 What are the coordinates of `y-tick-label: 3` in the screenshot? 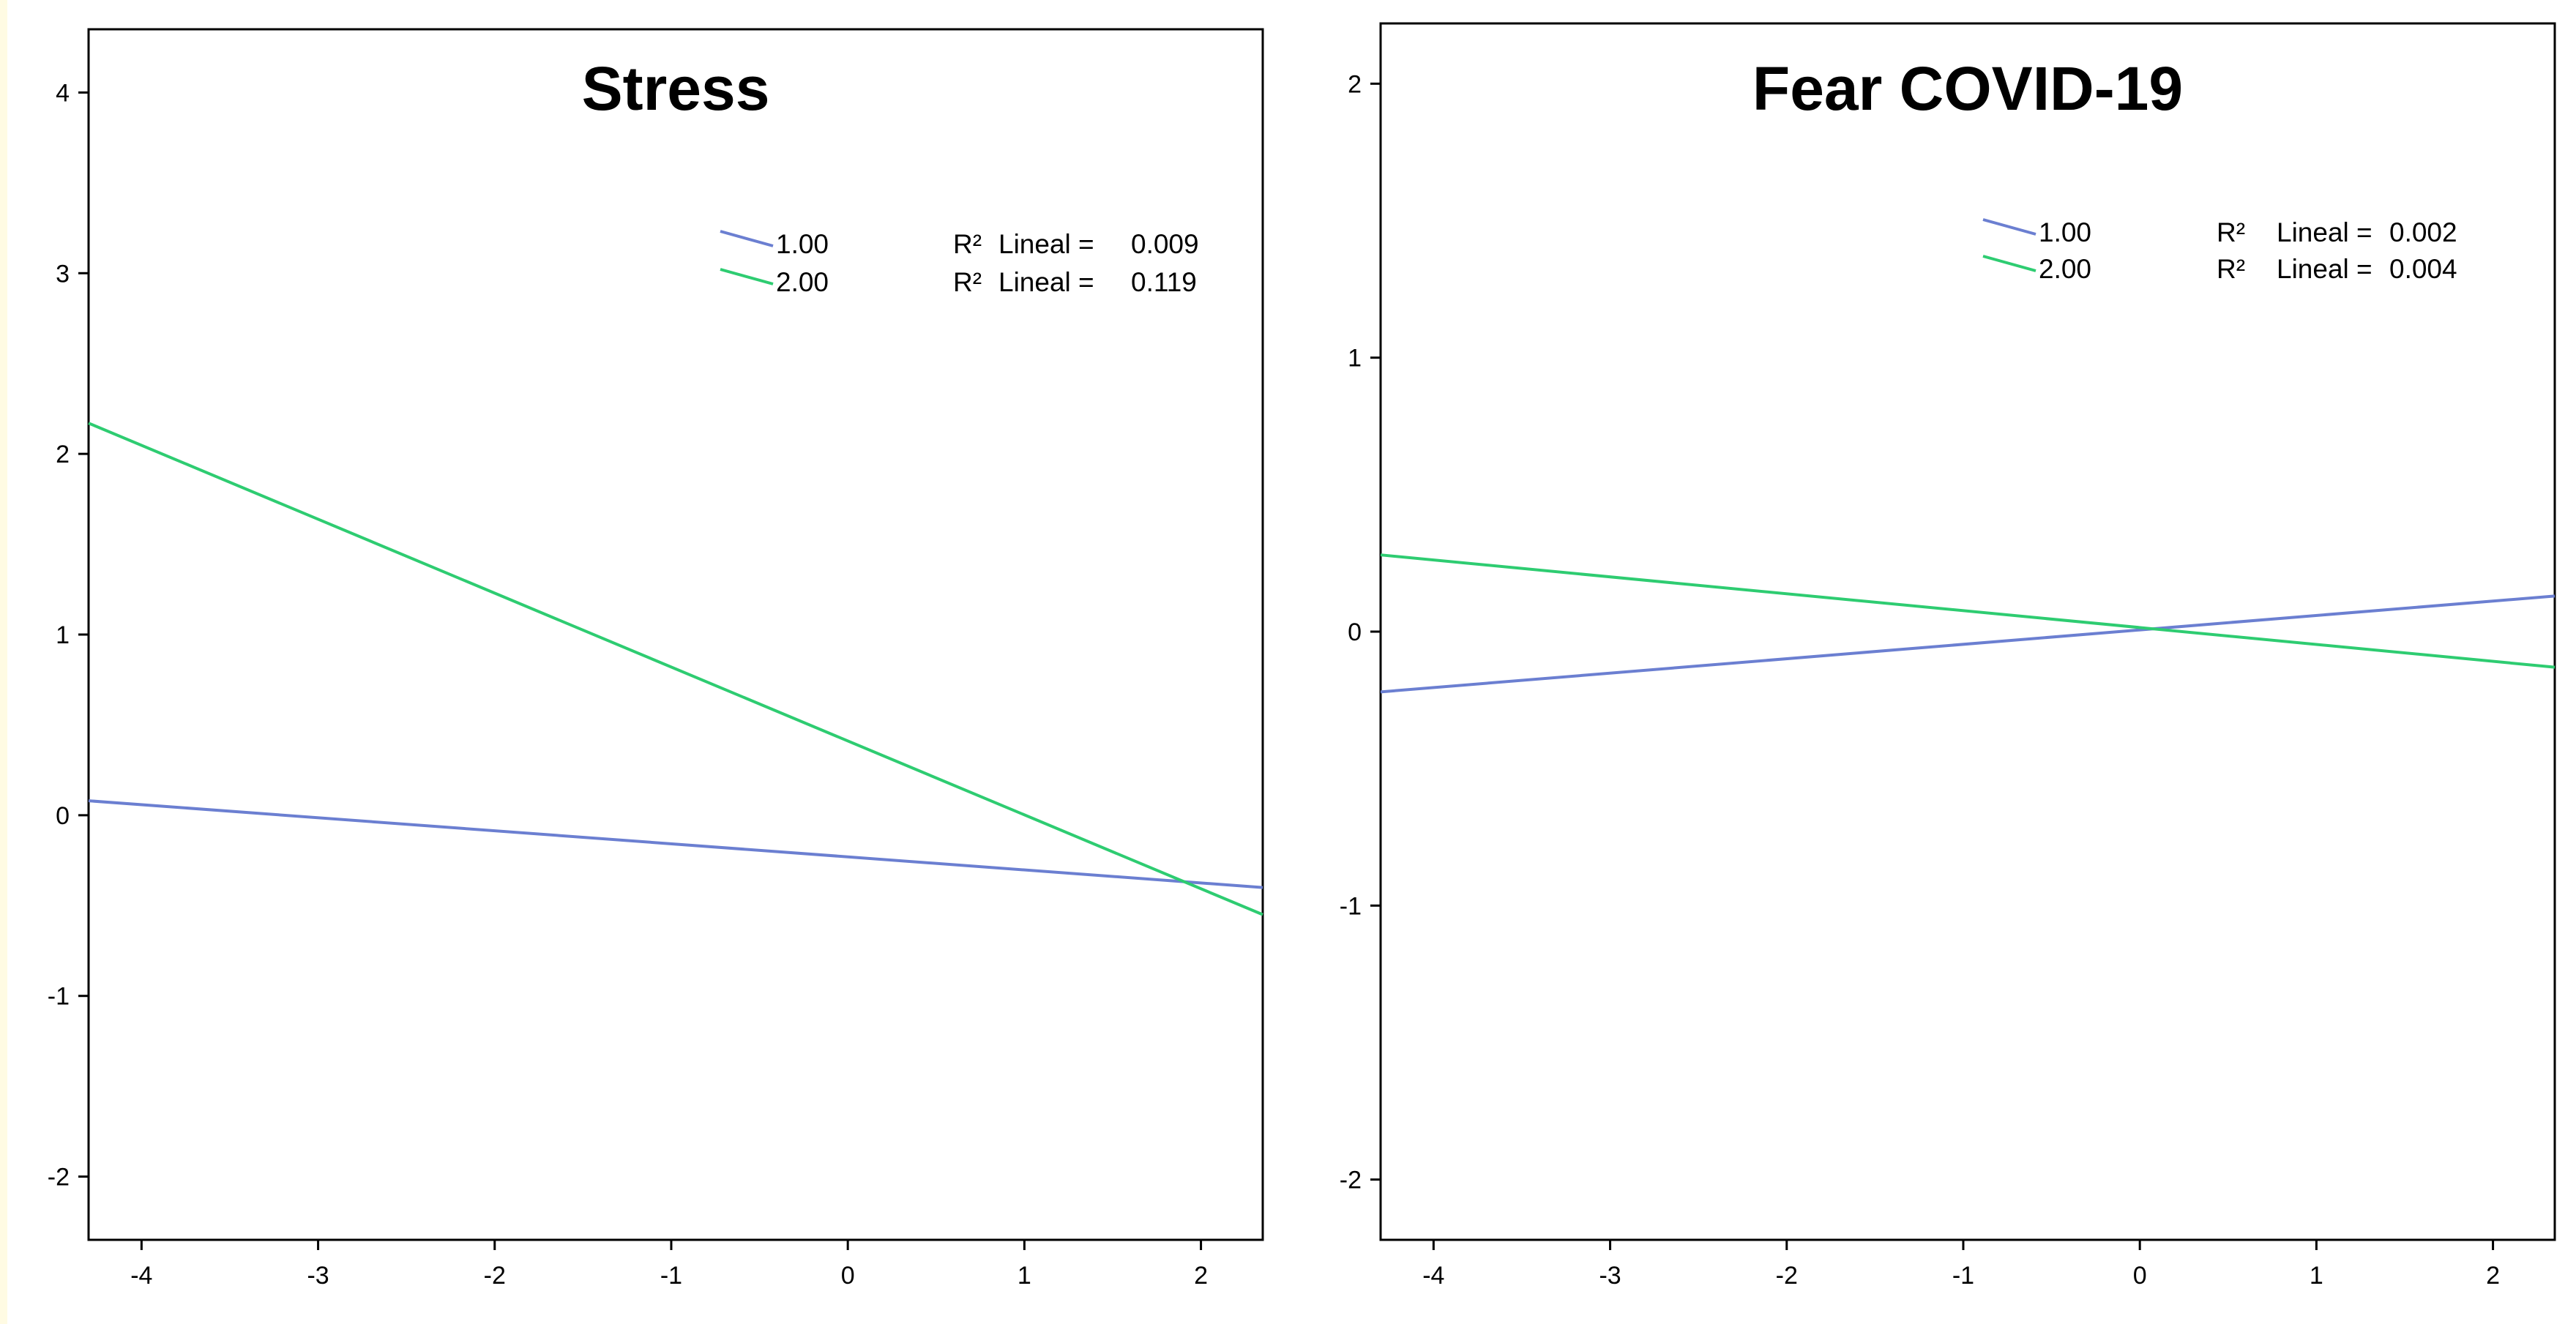 It's located at (63, 274).